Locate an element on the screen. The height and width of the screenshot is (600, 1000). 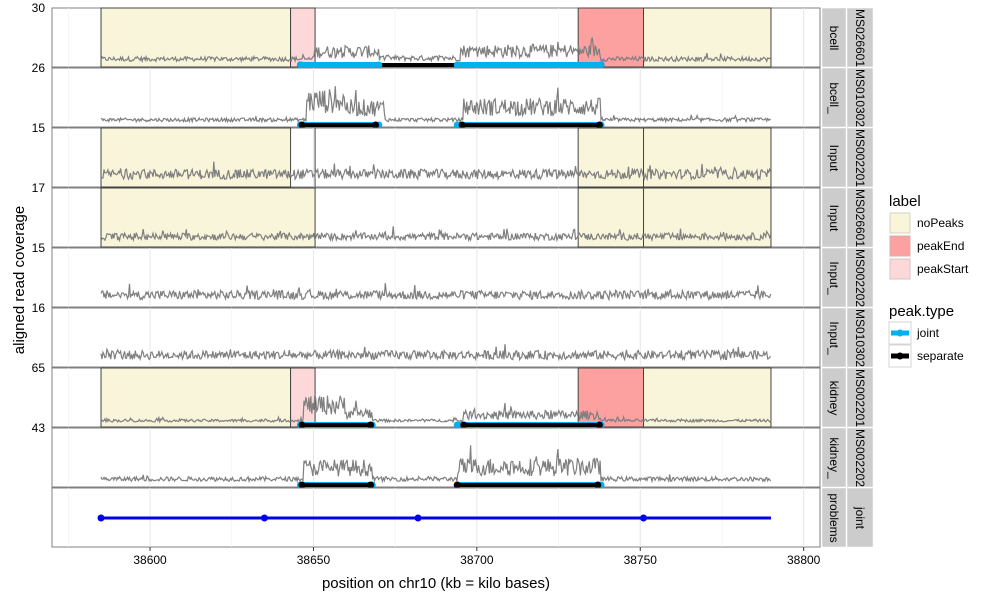
facet-strip-label: bcell is located at coordinates (834, 38).